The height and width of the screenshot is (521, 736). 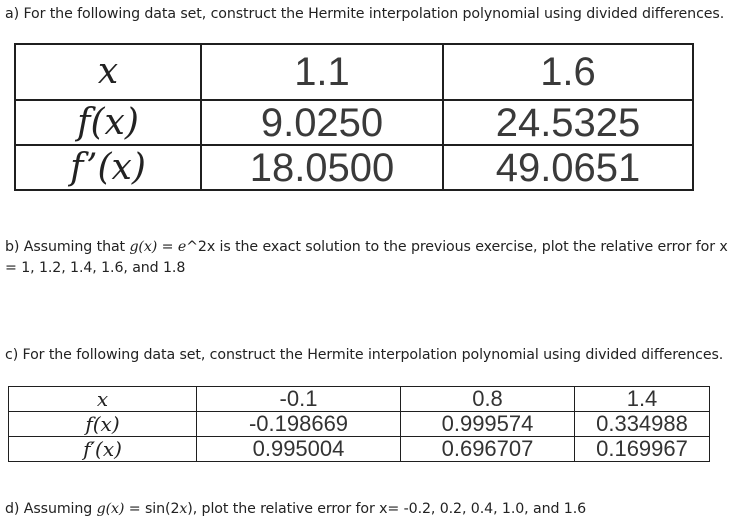 I want to click on table-cell: 18.0500, so click(x=322, y=167).